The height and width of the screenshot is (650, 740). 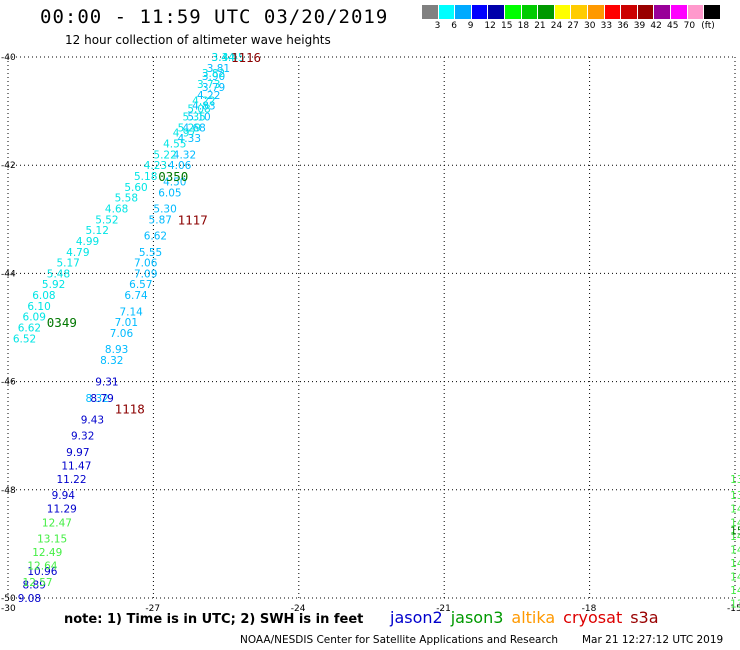 What do you see at coordinates (77, 453) in the screenshot?
I see `wave-height-value: 9.97` at bounding box center [77, 453].